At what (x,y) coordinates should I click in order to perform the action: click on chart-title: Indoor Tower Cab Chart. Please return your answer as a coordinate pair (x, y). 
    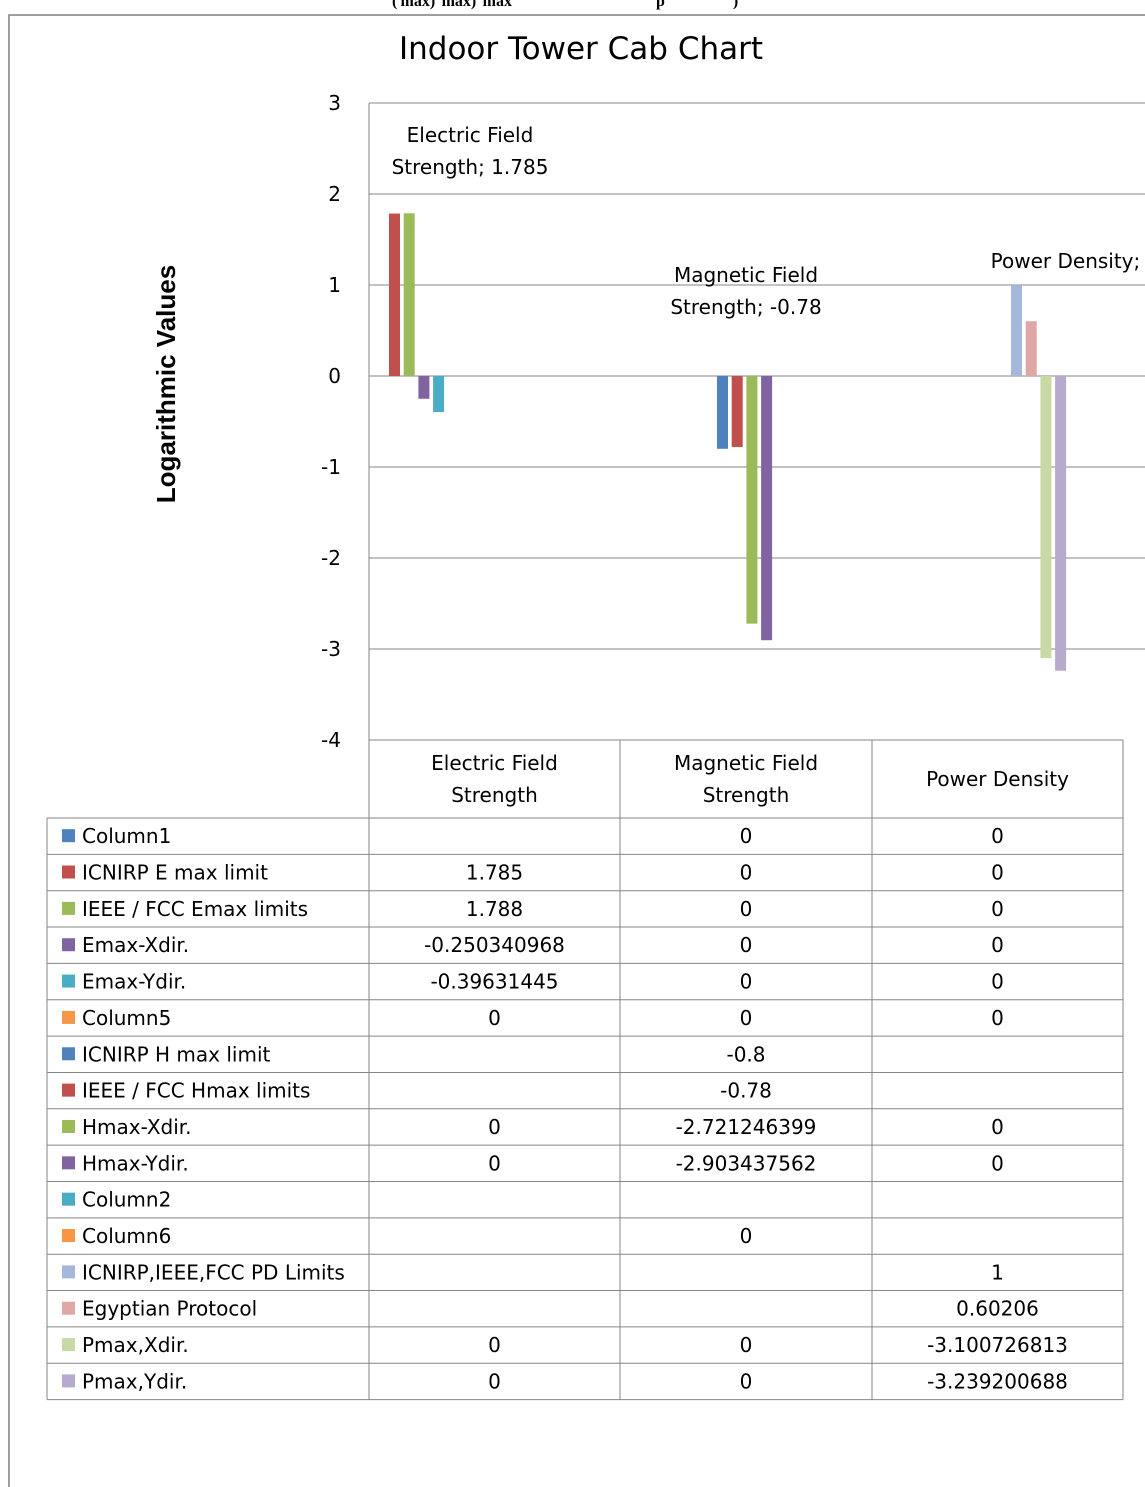
    Looking at the image, I should click on (581, 49).